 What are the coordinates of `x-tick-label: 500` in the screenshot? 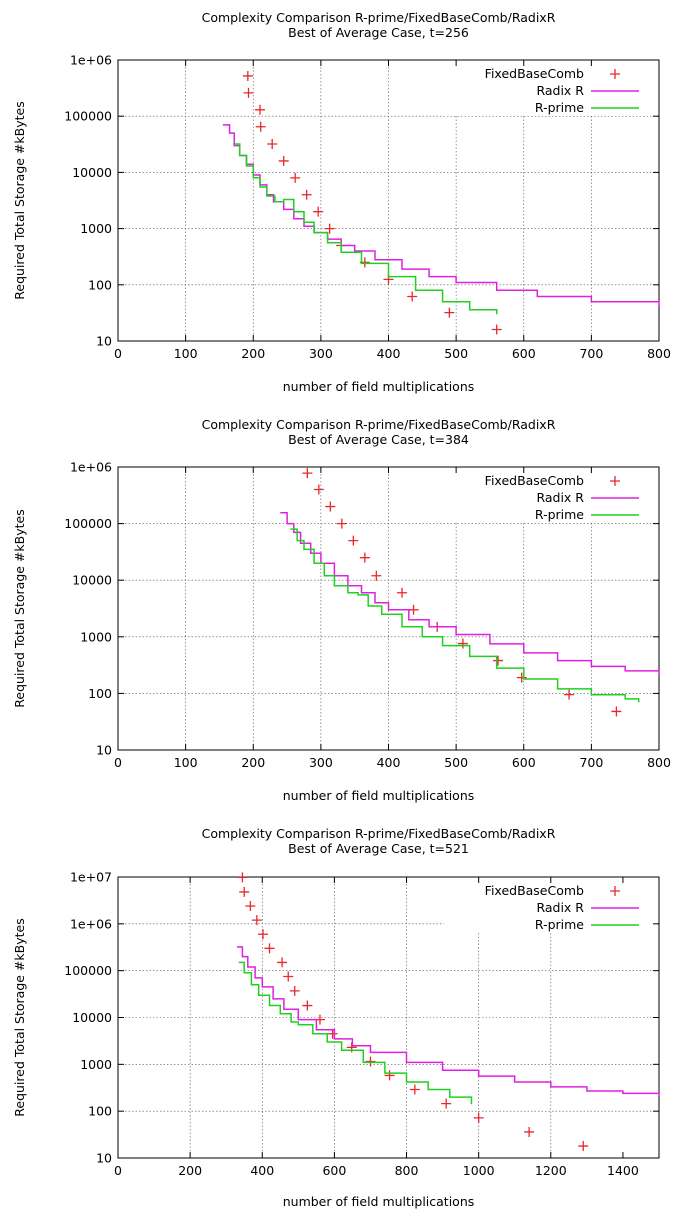 It's located at (456, 762).